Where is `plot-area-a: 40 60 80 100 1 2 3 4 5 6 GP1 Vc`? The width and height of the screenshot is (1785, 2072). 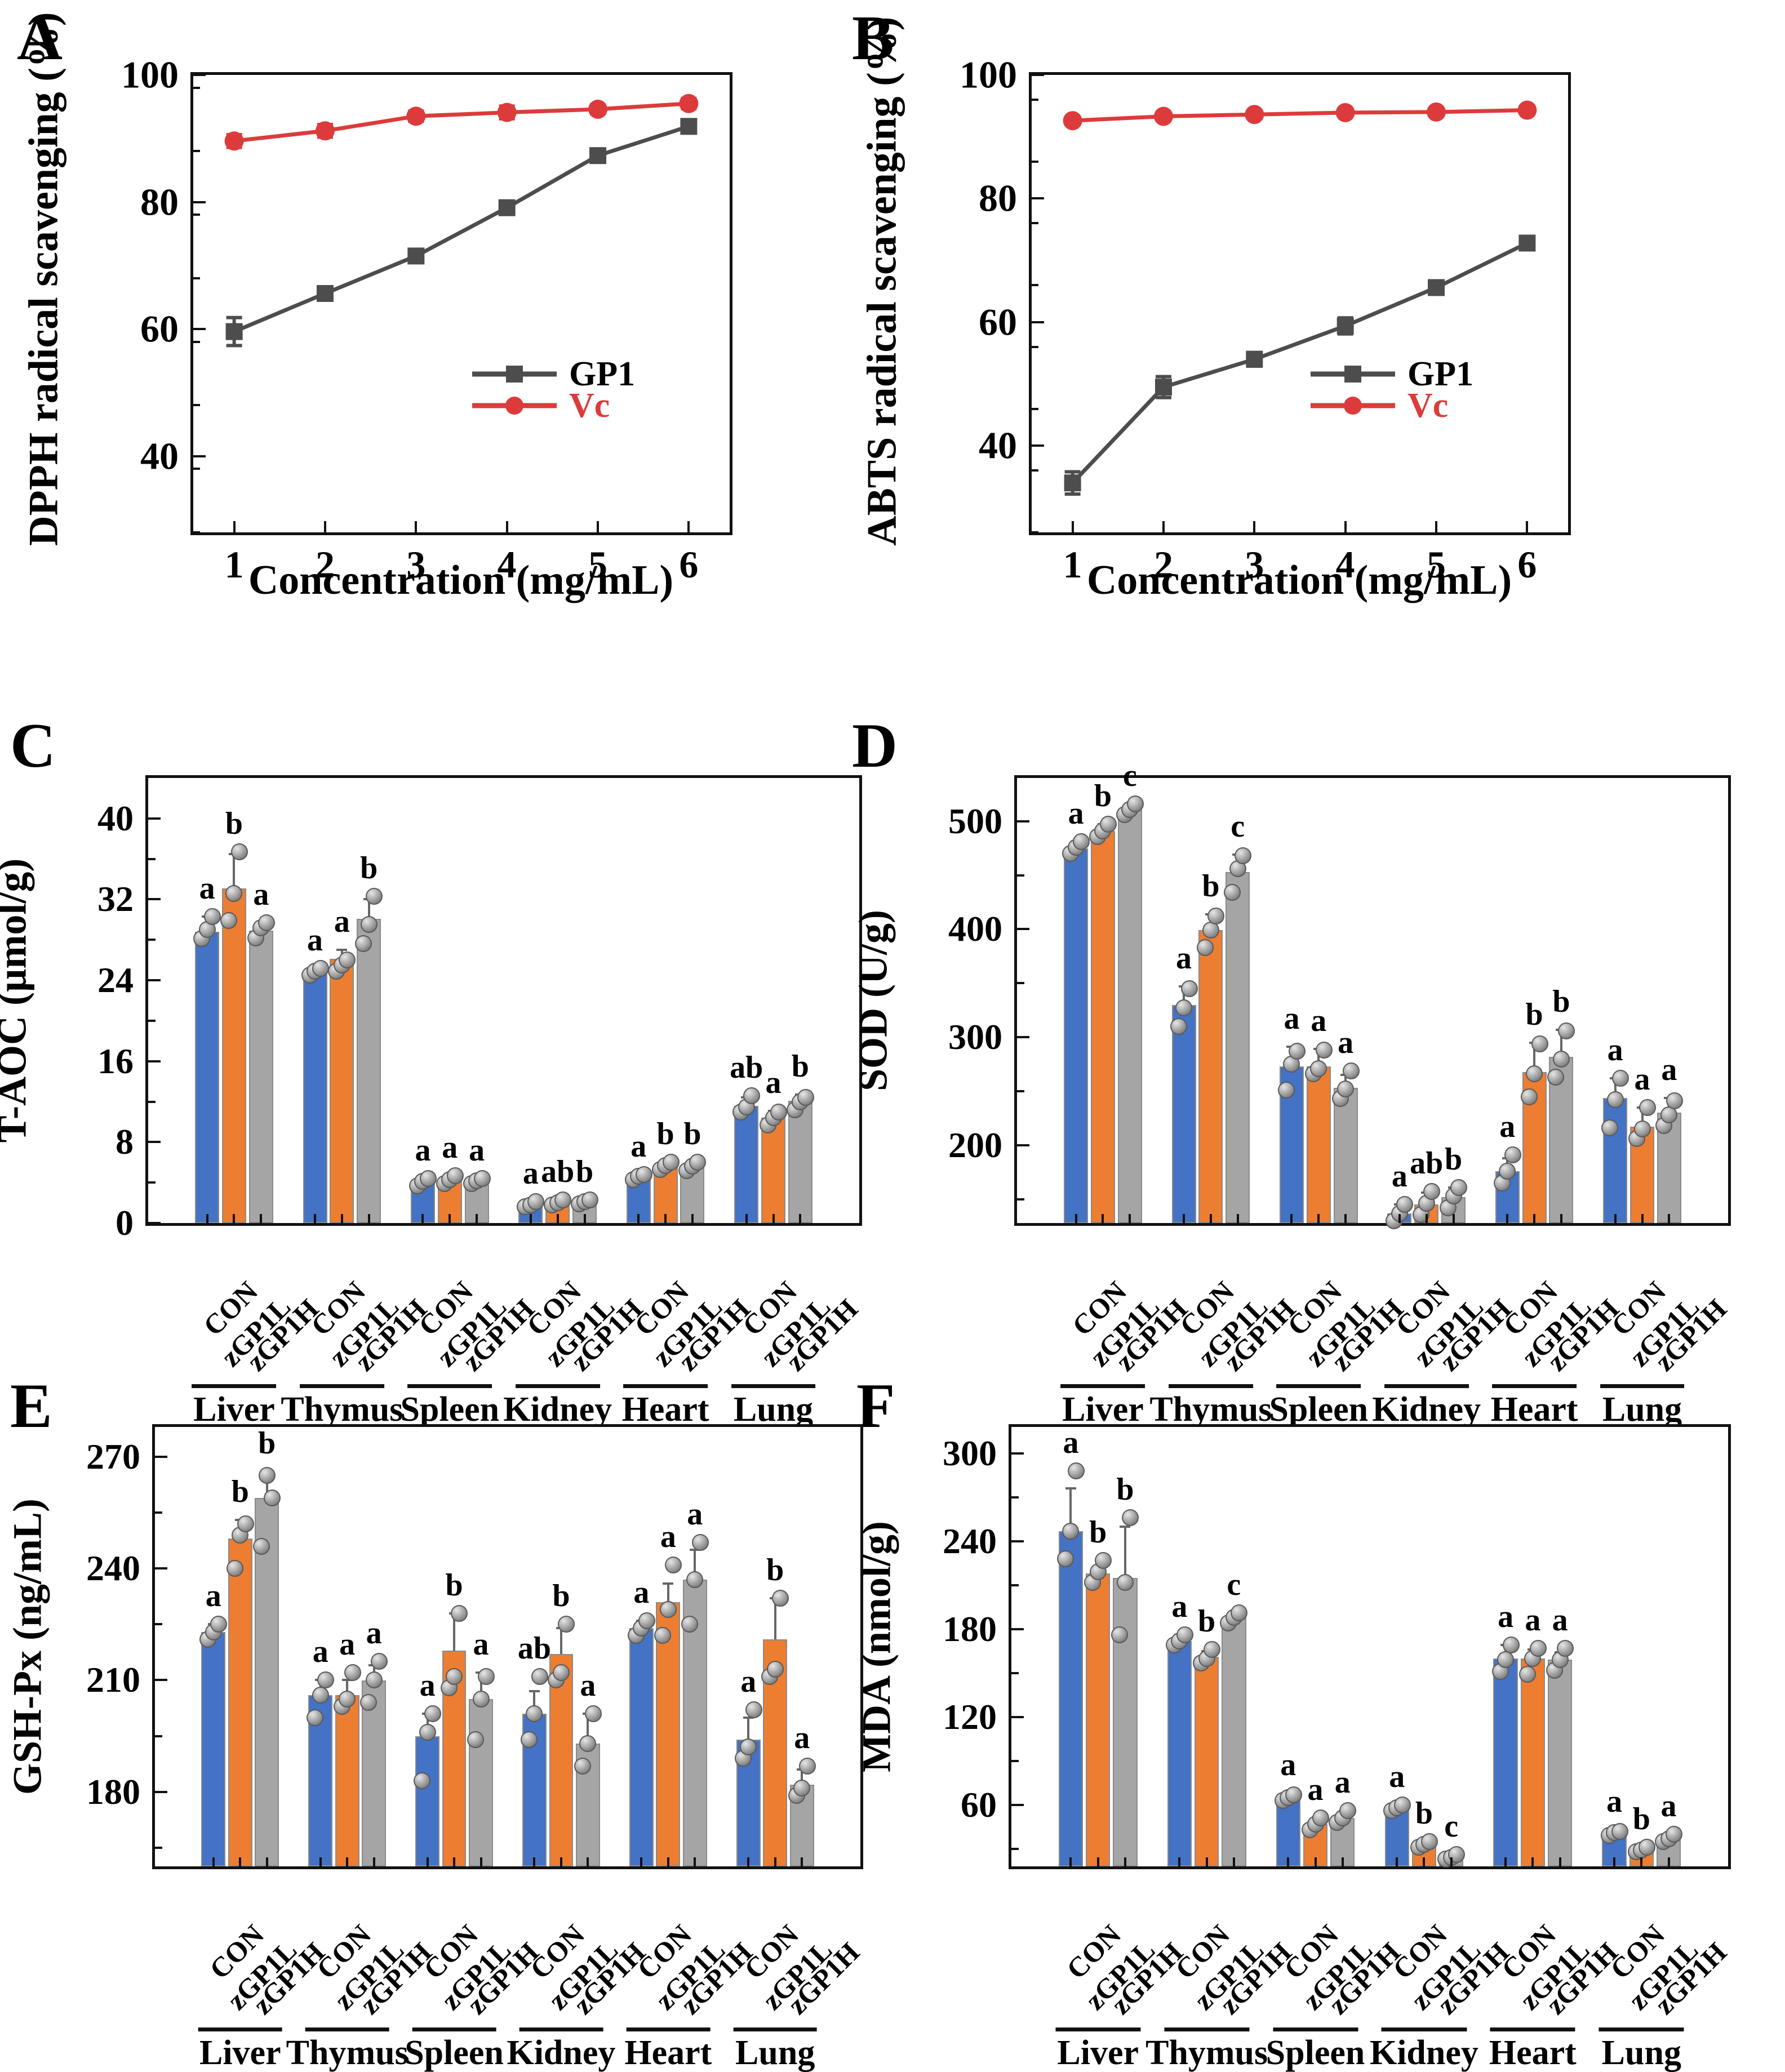
plot-area-a: 40 60 80 100 1 2 3 4 5 6 GP1 Vc is located at coordinates (426, 320).